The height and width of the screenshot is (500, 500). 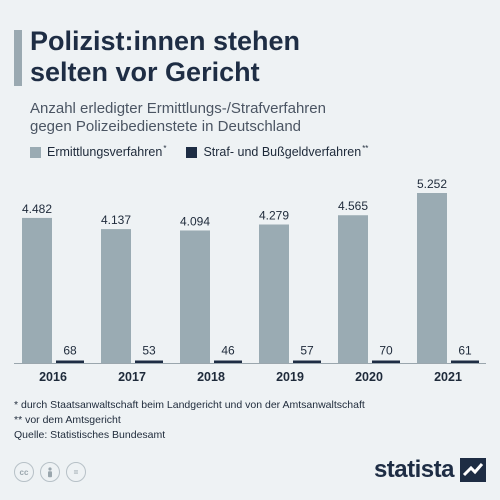 What do you see at coordinates (67, 420) in the screenshot?
I see `footnote-2: ** vor dem Amtsgericht` at bounding box center [67, 420].